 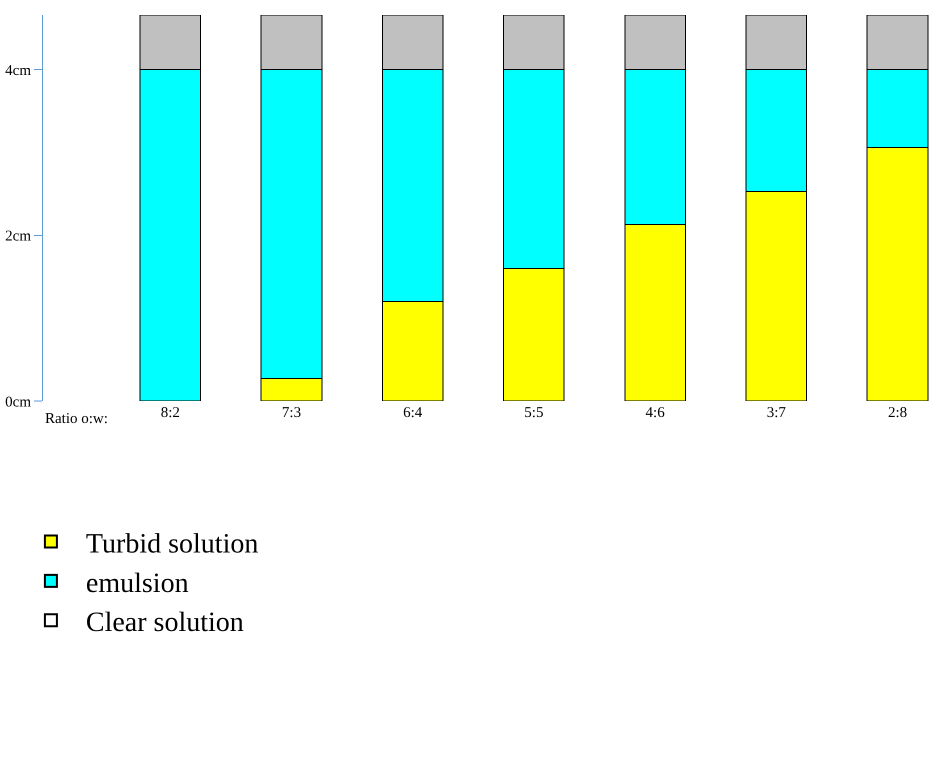 I want to click on text: Ratio o:w:, so click(x=76, y=419).